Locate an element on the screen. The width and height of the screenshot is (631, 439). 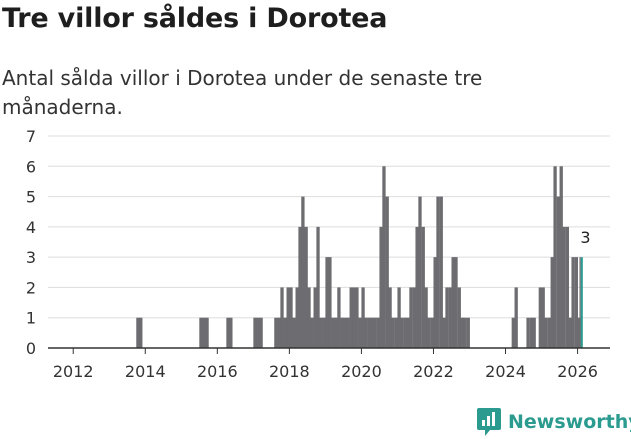
x-tick-label: 2022 is located at coordinates (433, 371).